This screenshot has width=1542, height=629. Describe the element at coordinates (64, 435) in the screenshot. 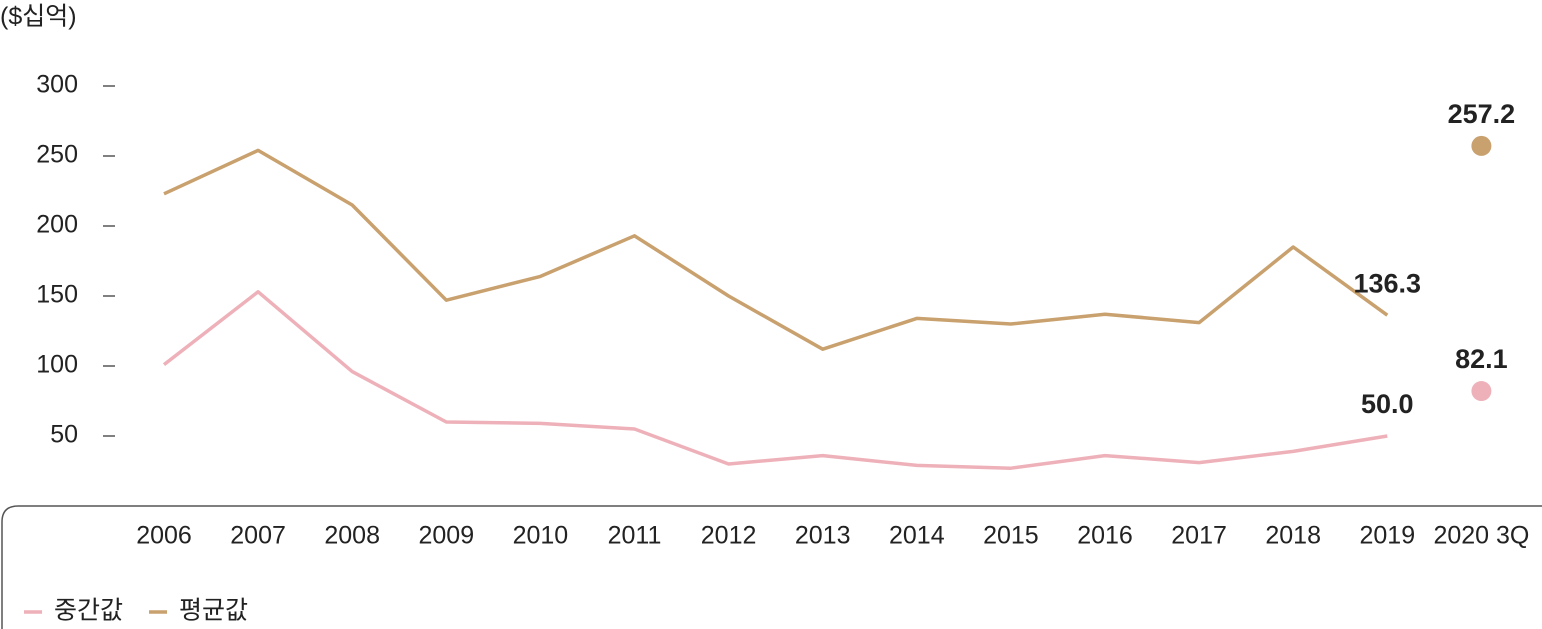

I see `y-tick-label: 50` at that location.